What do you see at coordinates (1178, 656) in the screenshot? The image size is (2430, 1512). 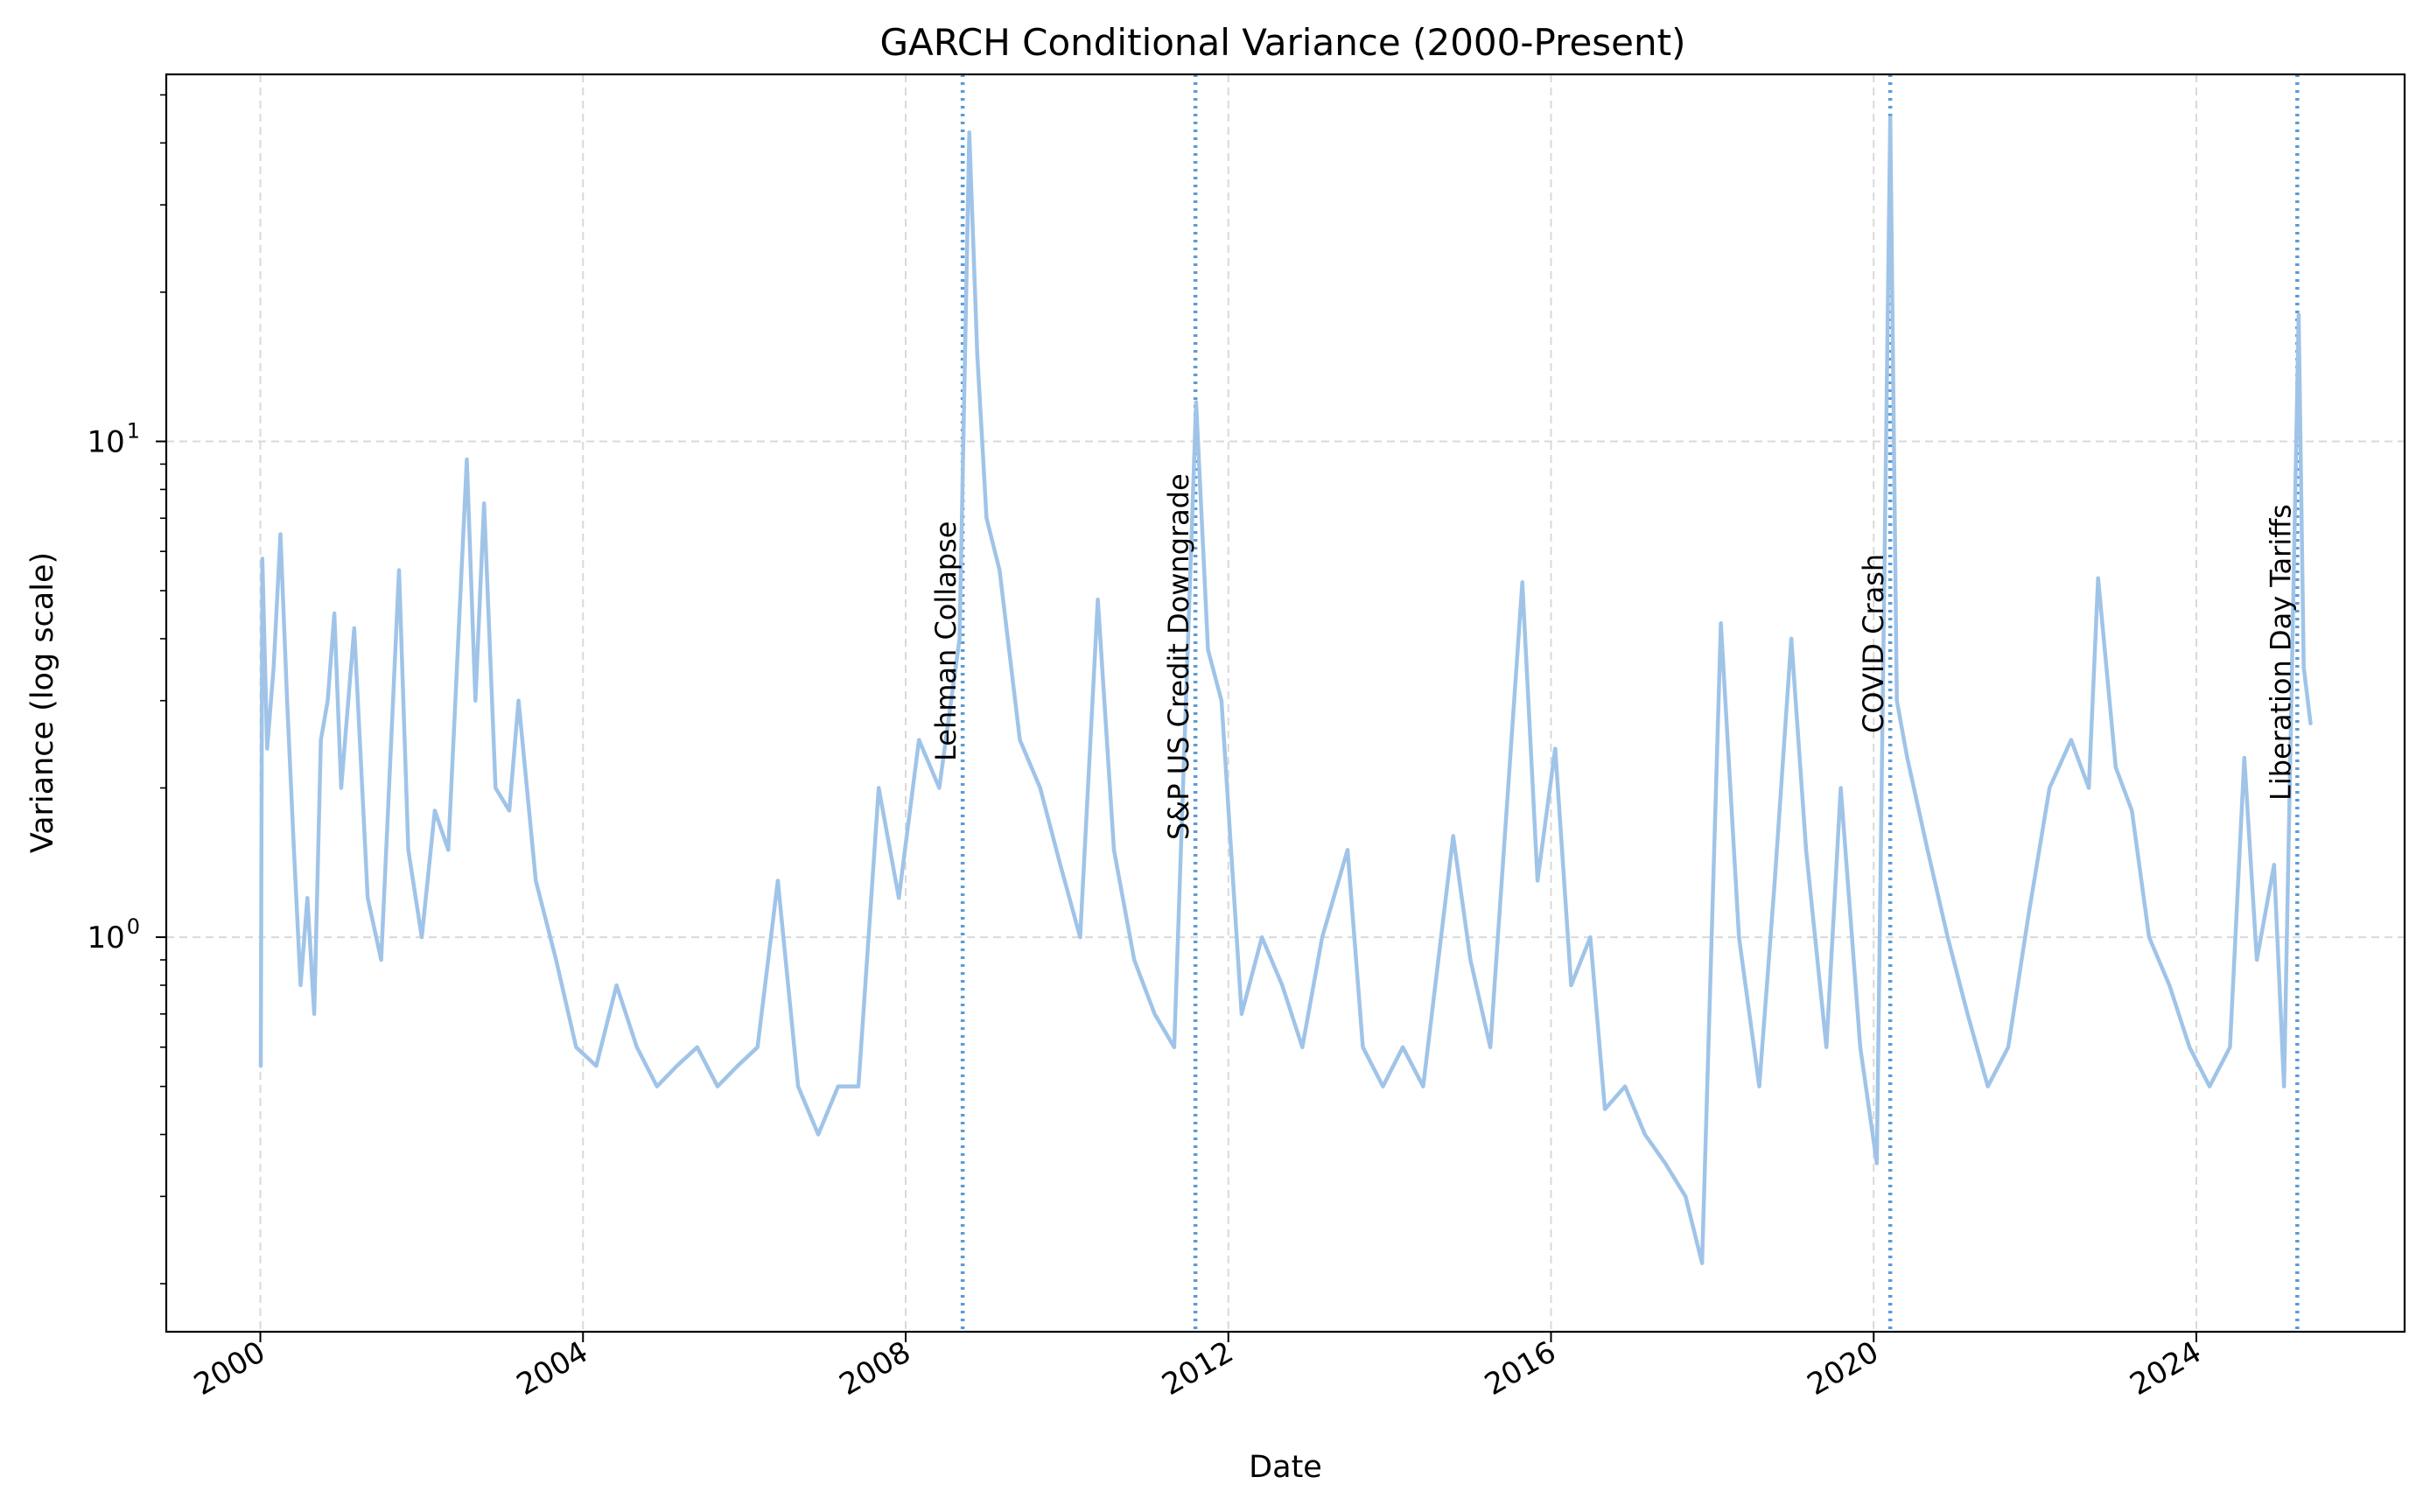 I see `event-label: S&P US Credit Downgrade` at bounding box center [1178, 656].